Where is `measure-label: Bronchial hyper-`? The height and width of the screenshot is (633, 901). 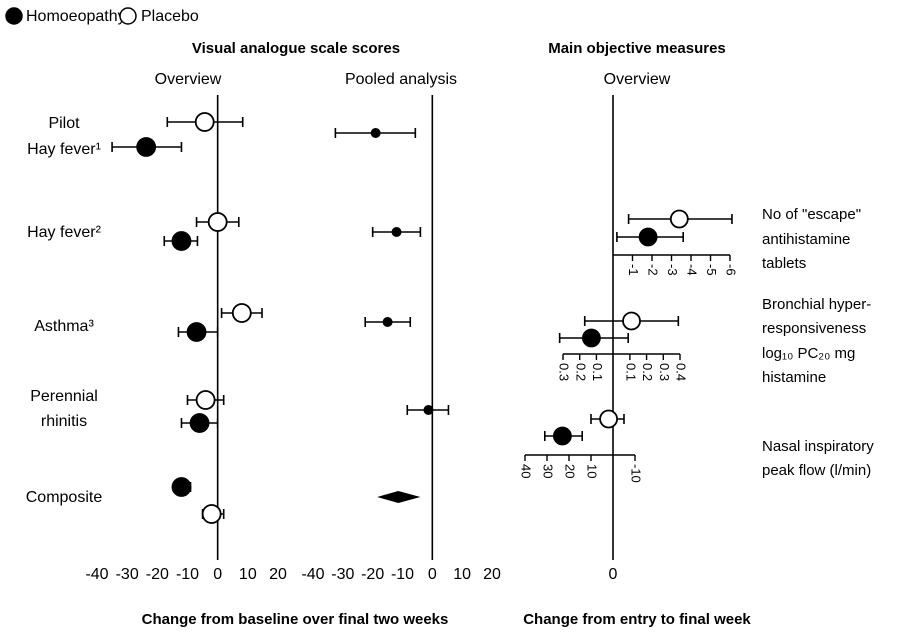 measure-label: Bronchial hyper- is located at coordinates (816, 304).